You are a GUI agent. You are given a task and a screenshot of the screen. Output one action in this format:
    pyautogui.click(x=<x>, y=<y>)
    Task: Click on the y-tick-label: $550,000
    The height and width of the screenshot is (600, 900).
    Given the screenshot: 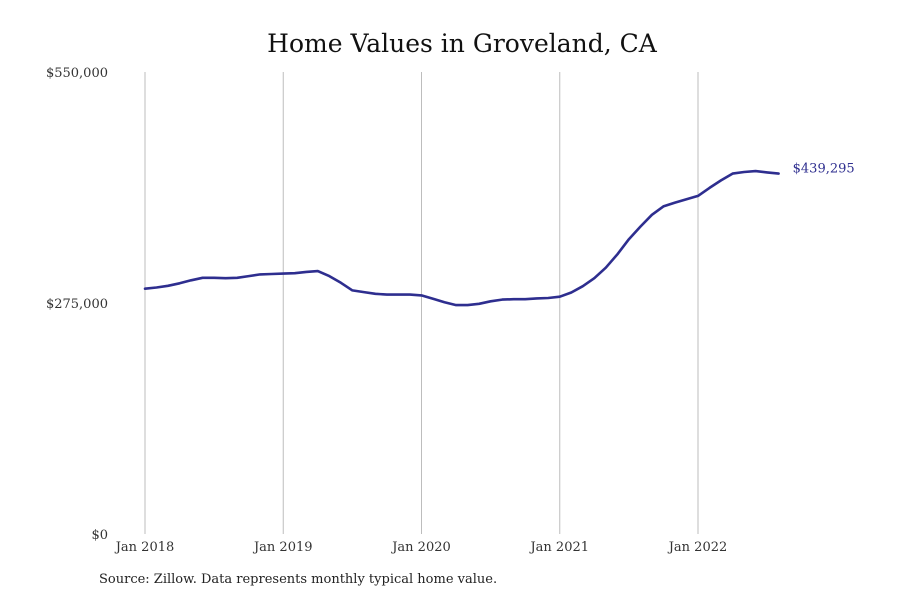 What is the action you would take?
    pyautogui.click(x=77, y=73)
    